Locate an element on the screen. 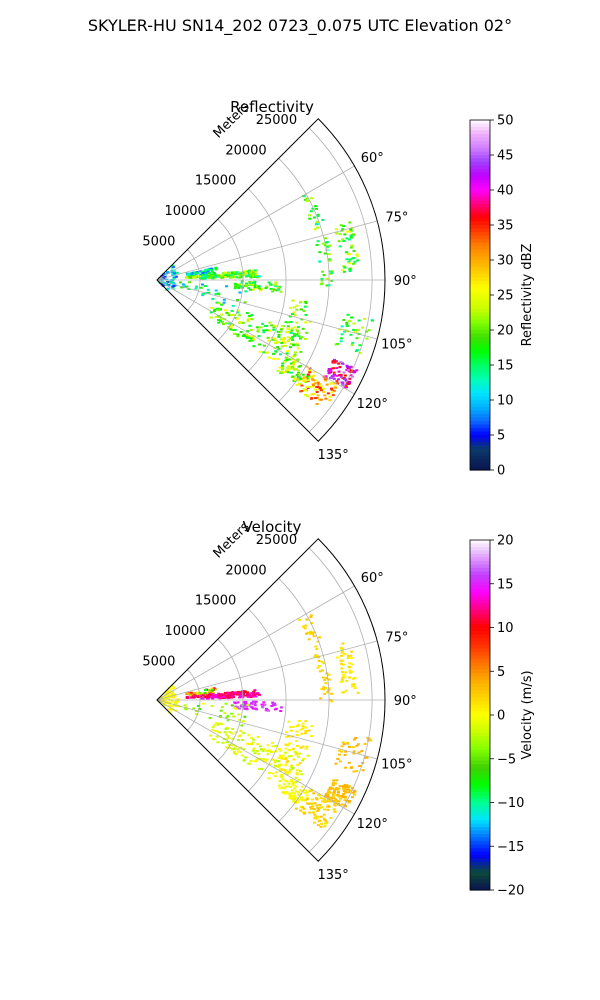 Image resolution: width=600 pixels, height=1000 pixels. azimuth-tick-label: 135° is located at coordinates (332, 455).